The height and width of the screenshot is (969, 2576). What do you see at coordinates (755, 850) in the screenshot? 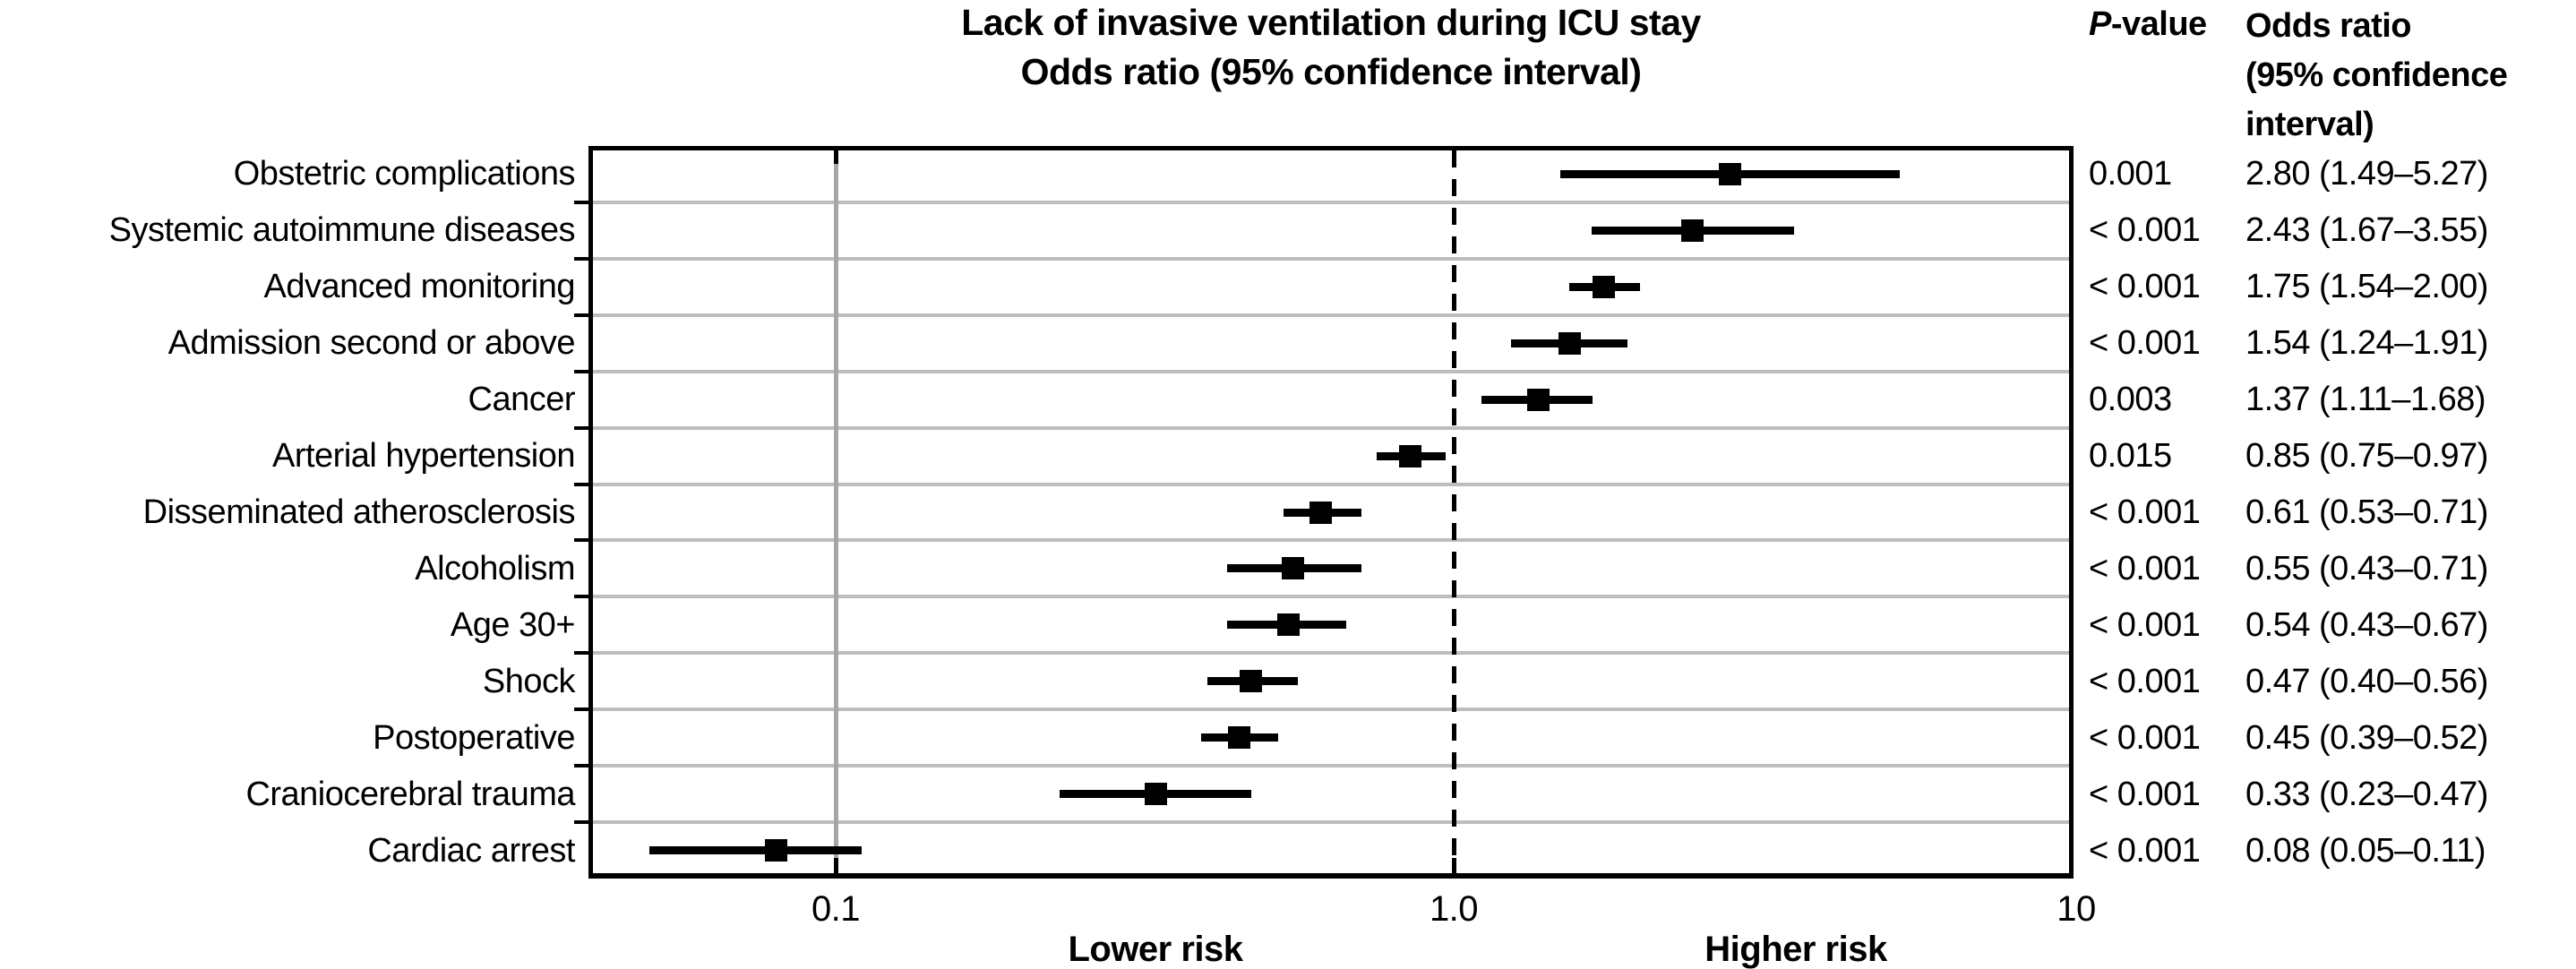
I see `ci-whisker` at bounding box center [755, 850].